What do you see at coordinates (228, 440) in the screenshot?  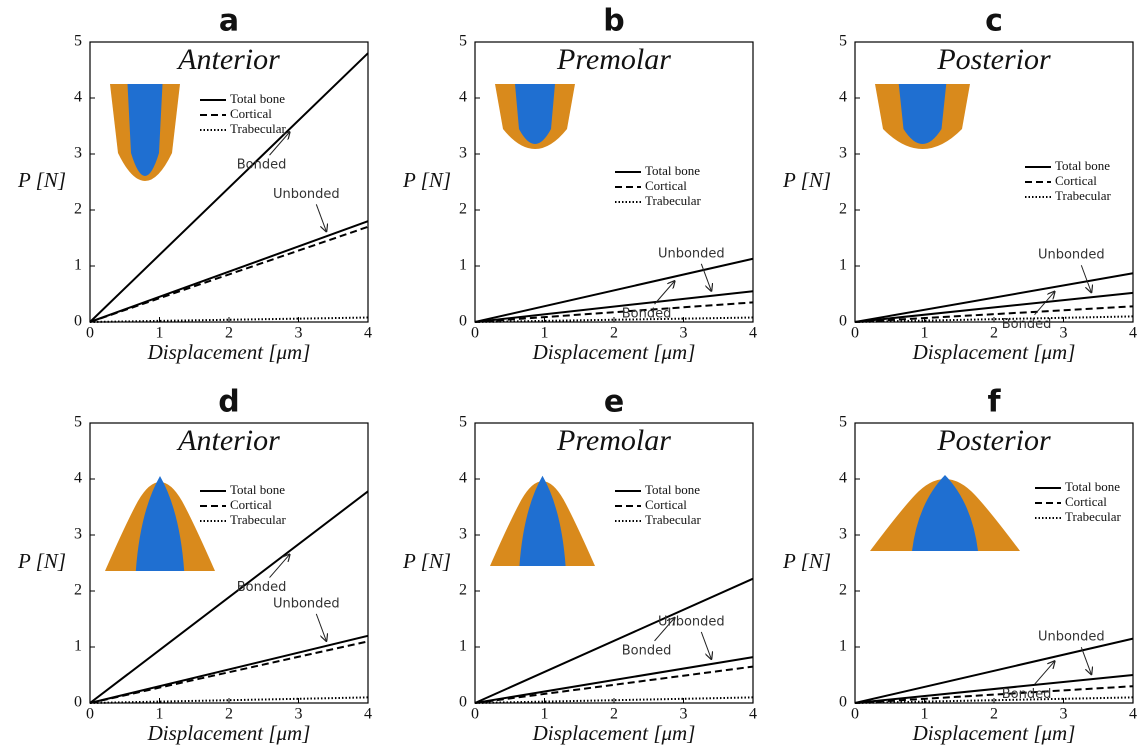 I see `chart-title: Anterior` at bounding box center [228, 440].